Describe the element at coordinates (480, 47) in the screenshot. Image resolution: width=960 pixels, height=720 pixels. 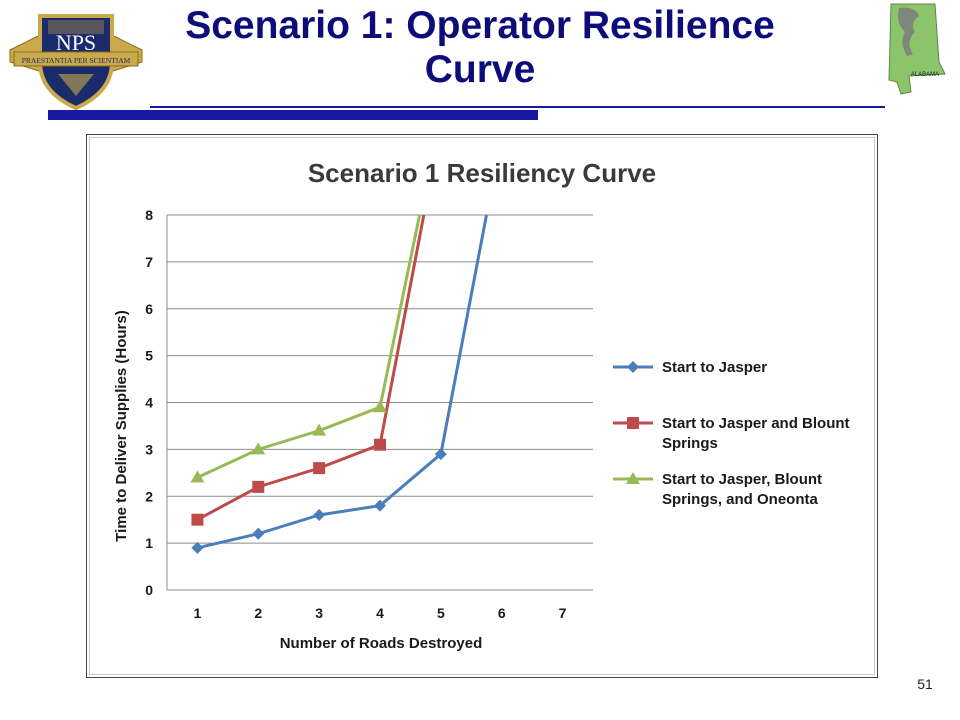
I see `slide-title: Scenario 1: Operator Resilience Curve` at that location.